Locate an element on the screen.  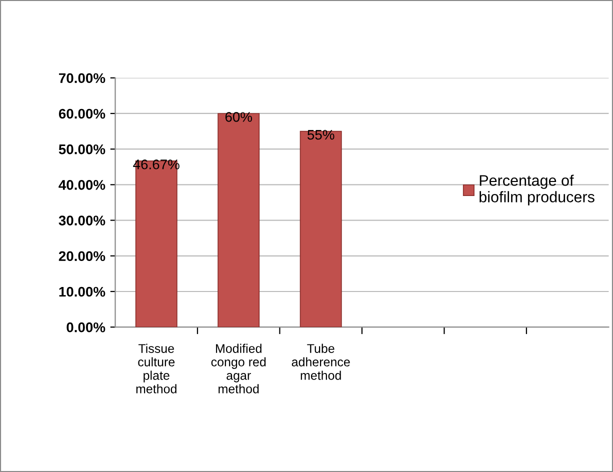
y-tick-label: 70.00% is located at coordinates (82, 78).